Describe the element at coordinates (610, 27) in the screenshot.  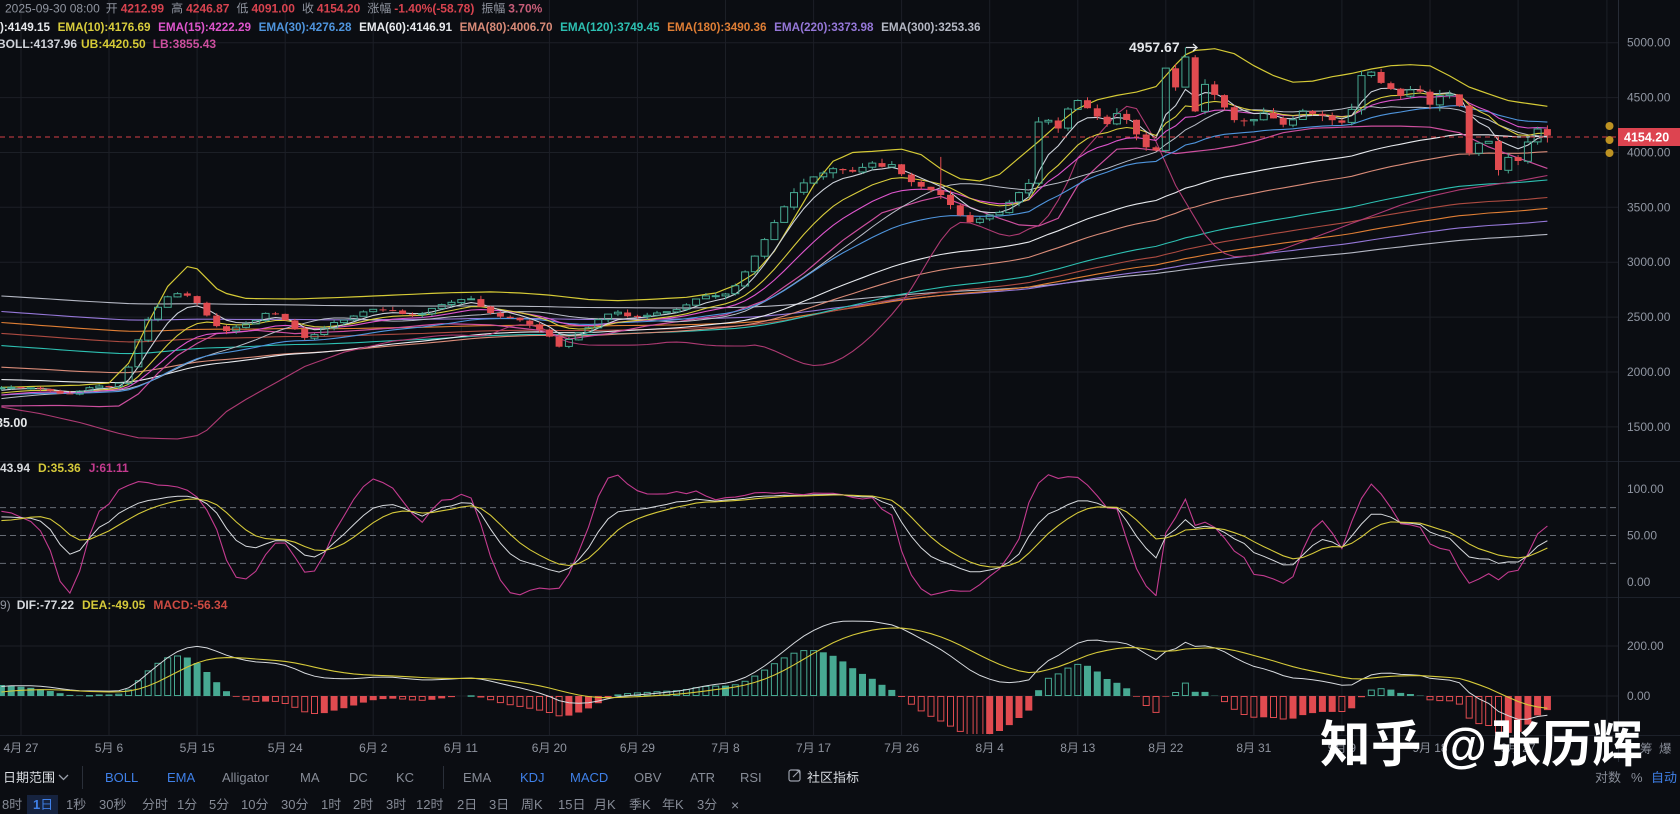
I see `svg-text: EMA(120):3749.45` at that location.